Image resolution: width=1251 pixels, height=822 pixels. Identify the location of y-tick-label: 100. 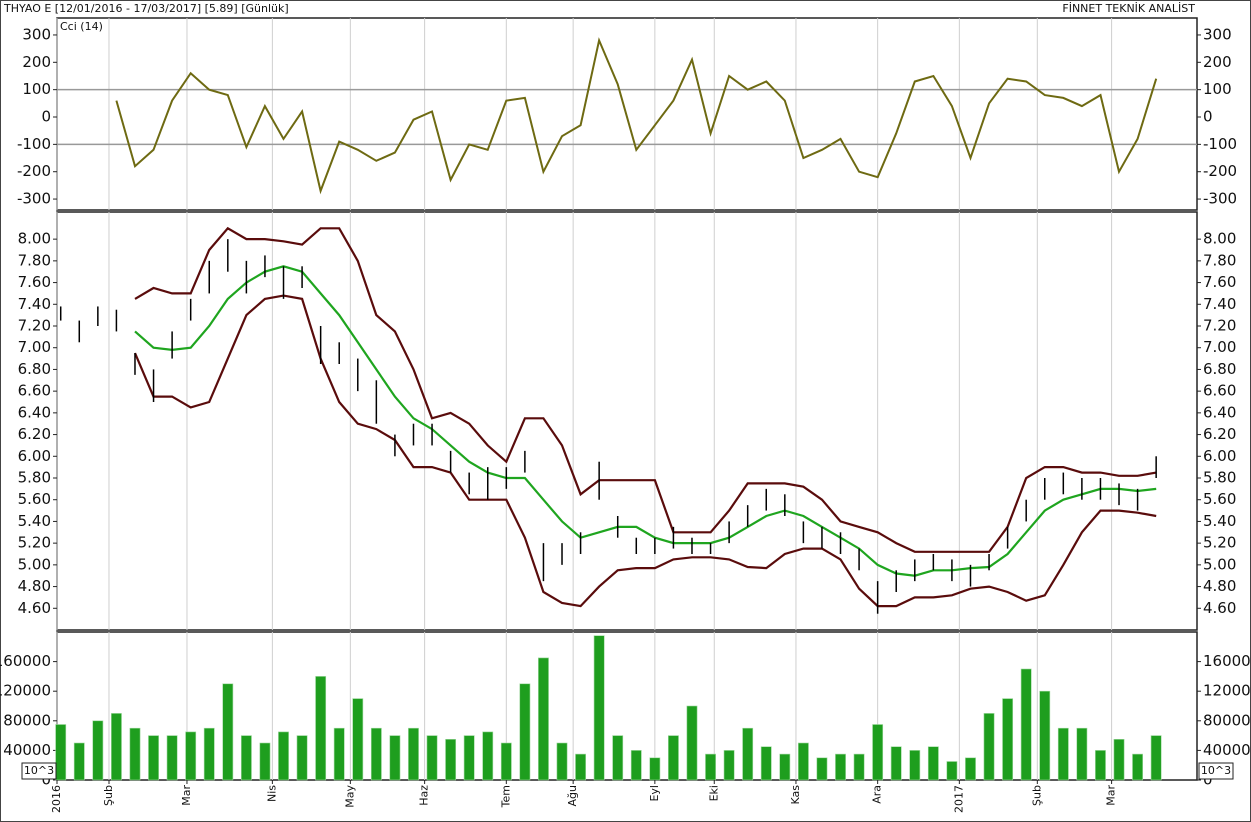
(36, 89).